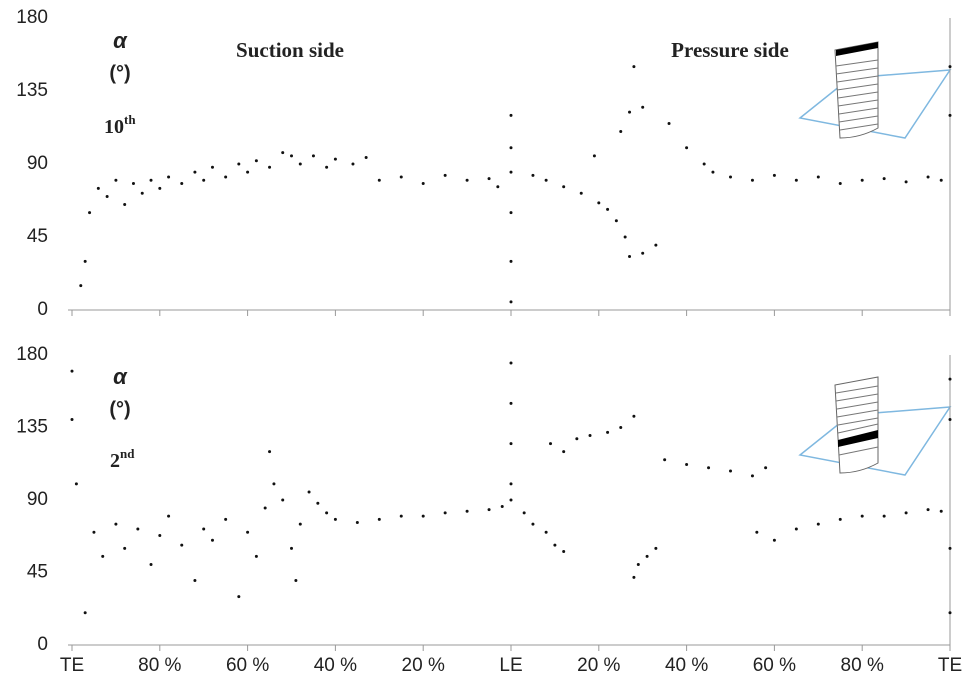 This screenshot has width=967, height=685. What do you see at coordinates (423, 665) in the screenshot?
I see `x-tick-label: 20 %` at bounding box center [423, 665].